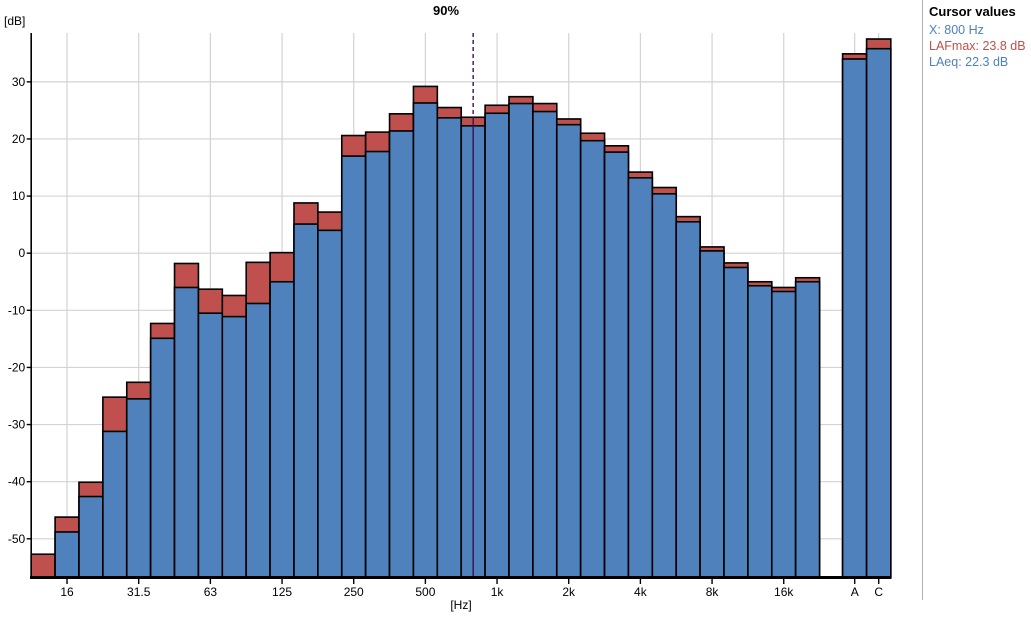 This screenshot has height=617, width=1031. What do you see at coordinates (186, 432) in the screenshot?
I see `bar-50-laeq` at bounding box center [186, 432].